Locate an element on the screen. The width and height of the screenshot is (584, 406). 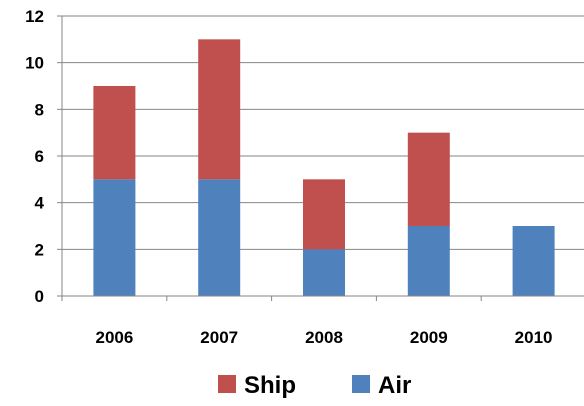
x-tick-label: 2008 is located at coordinates (324, 337).